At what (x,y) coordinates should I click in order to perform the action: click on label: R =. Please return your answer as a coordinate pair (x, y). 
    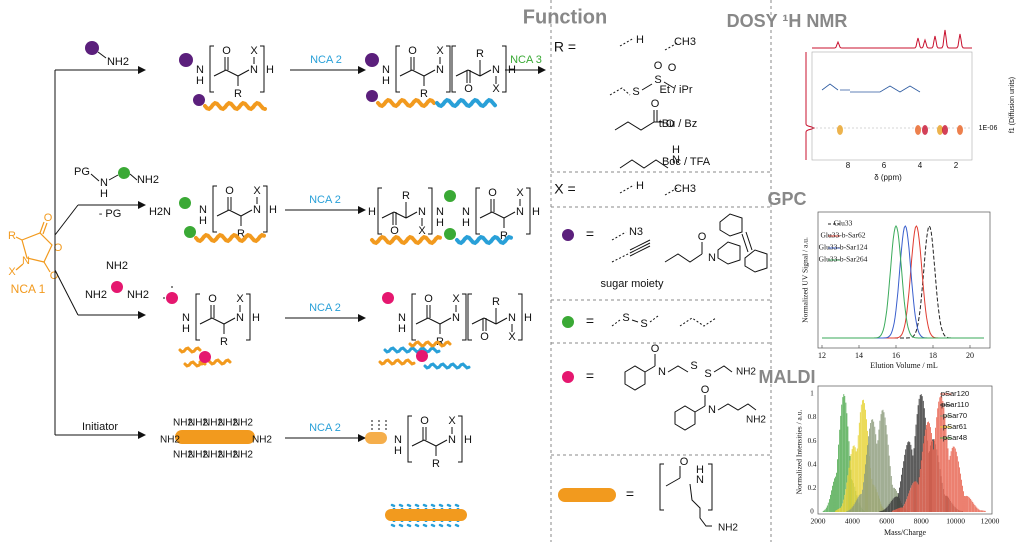
    Looking at the image, I should click on (565, 47).